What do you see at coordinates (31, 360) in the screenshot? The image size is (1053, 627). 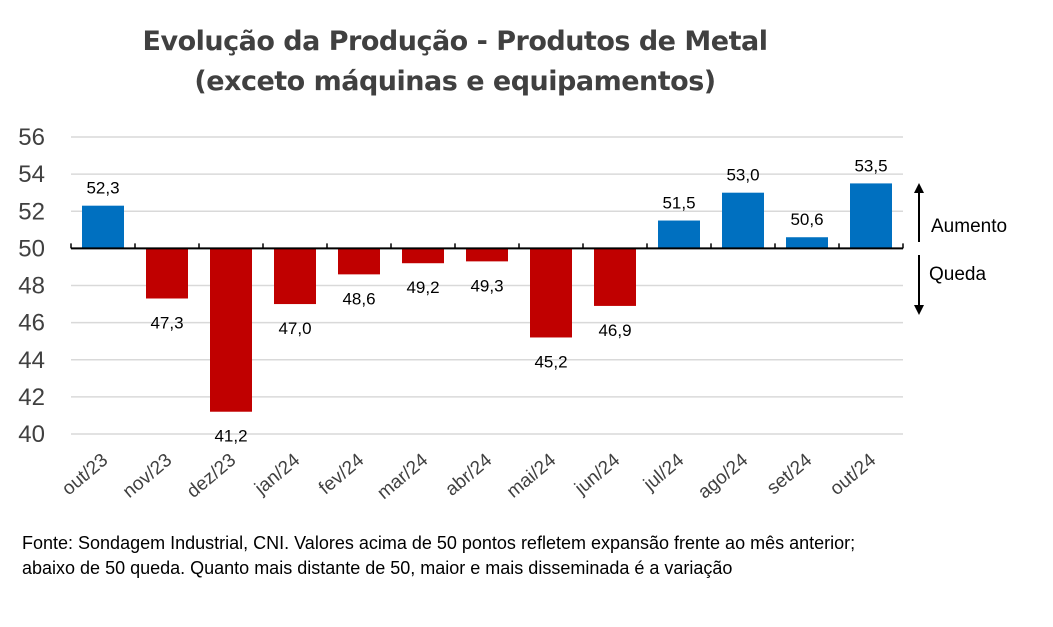 I see `y-tick-label: 44` at bounding box center [31, 360].